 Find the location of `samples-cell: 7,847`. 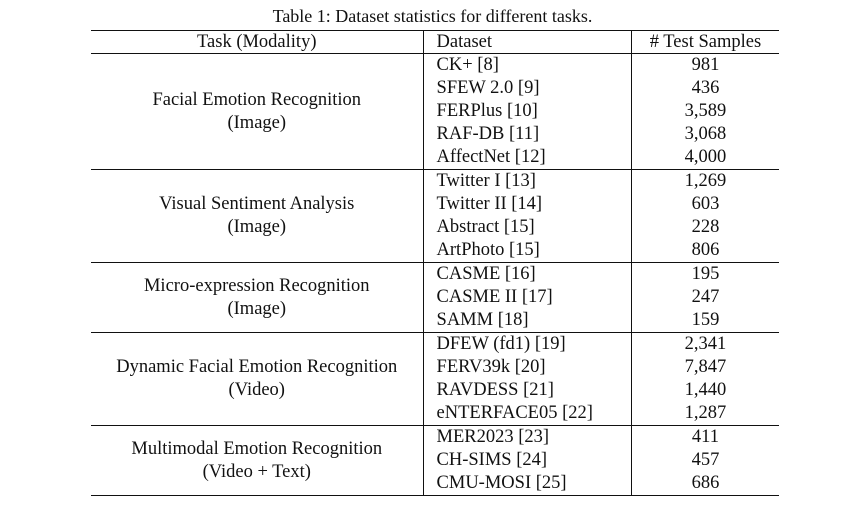

samples-cell: 7,847 is located at coordinates (705, 367).